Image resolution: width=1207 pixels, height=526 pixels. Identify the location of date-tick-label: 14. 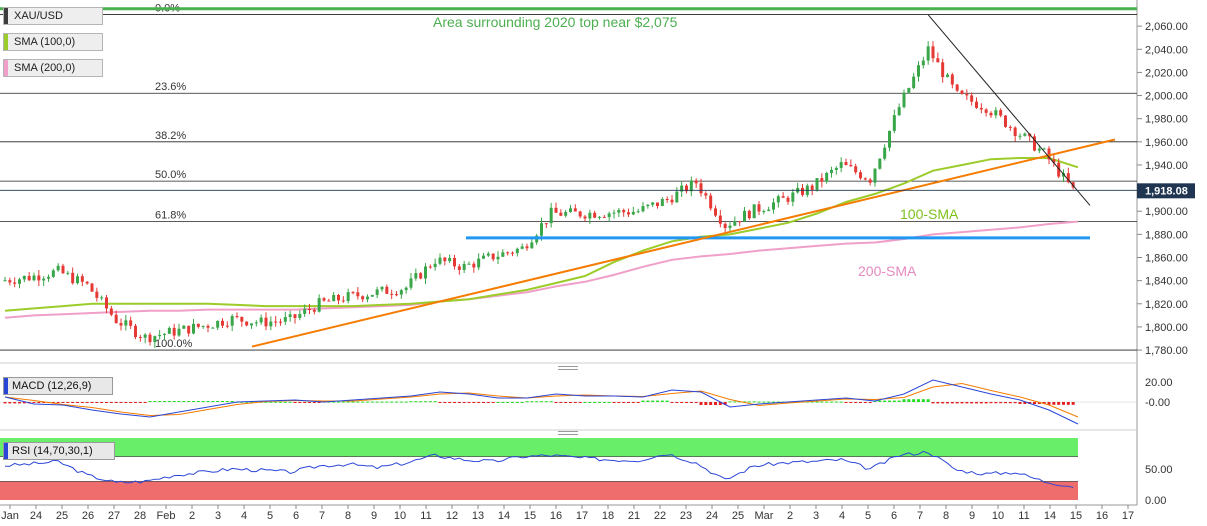
(504, 516).